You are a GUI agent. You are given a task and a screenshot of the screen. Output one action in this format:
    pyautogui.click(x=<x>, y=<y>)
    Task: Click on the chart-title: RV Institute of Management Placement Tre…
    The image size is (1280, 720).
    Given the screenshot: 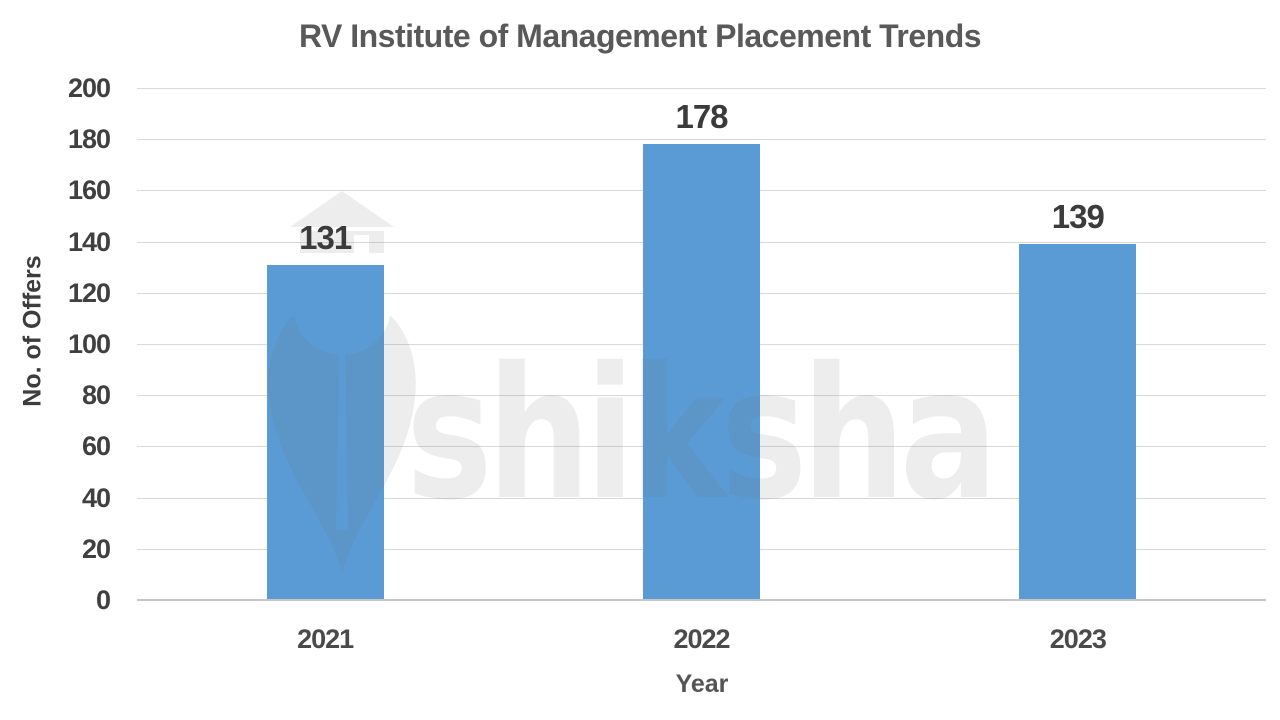 What is the action you would take?
    pyautogui.click(x=640, y=36)
    